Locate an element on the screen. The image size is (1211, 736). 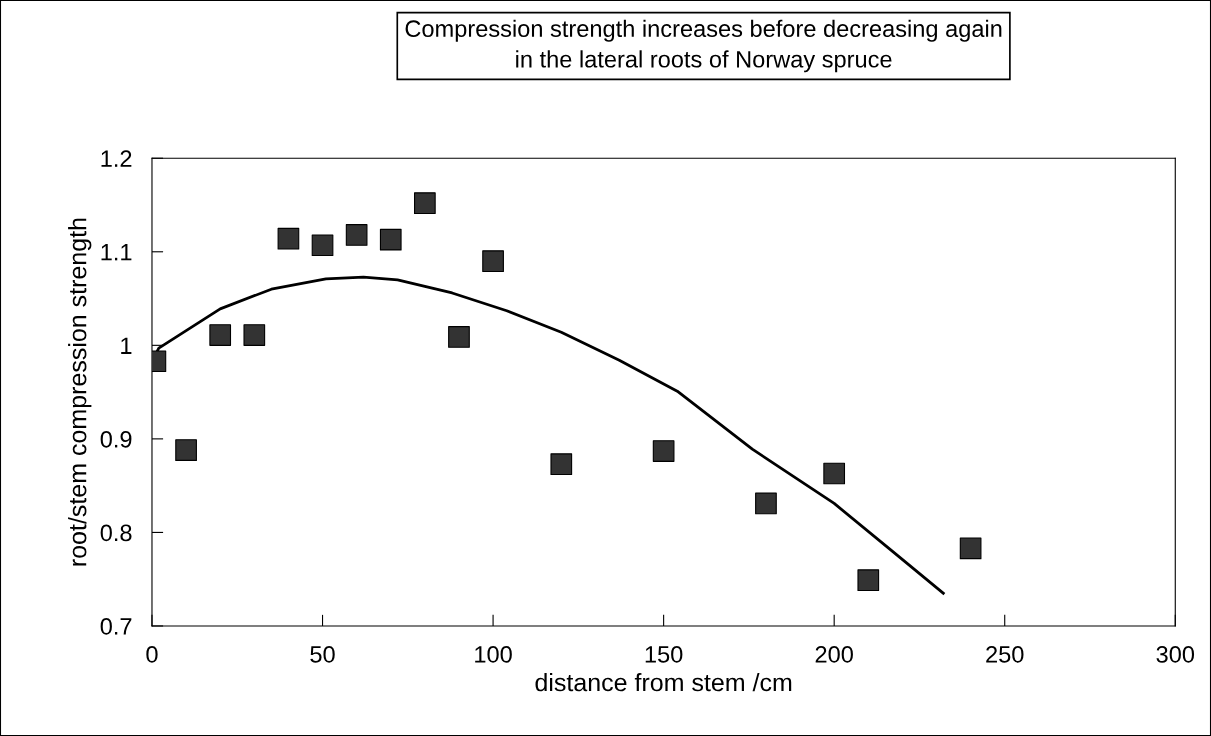
x-tick-label: 50 is located at coordinates (322, 654).